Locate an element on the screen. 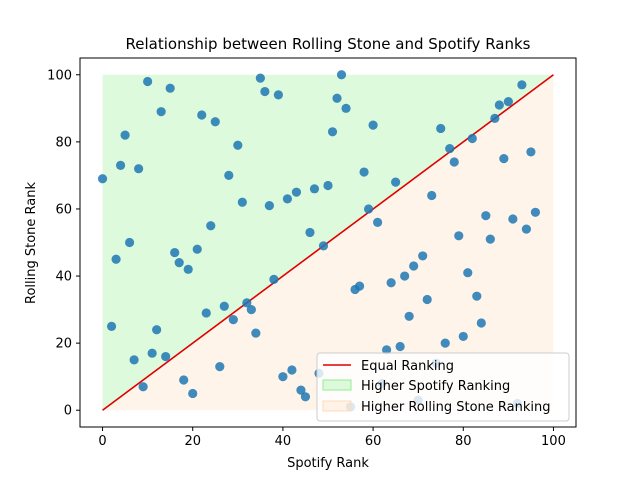  y-tick-label: 20 is located at coordinates (63, 344).